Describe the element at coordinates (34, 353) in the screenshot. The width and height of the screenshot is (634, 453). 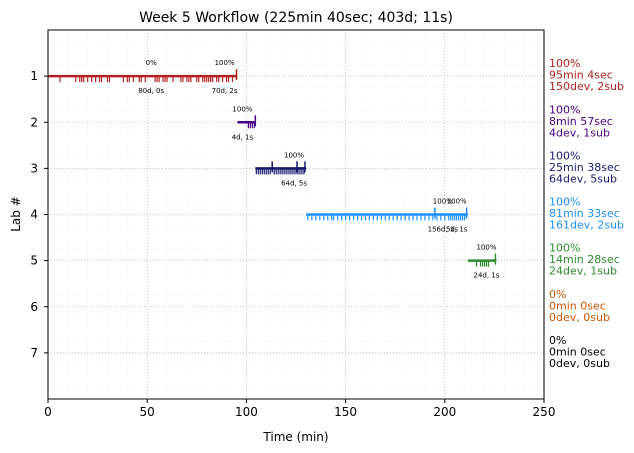
I see `y-tick-label: 7` at that location.